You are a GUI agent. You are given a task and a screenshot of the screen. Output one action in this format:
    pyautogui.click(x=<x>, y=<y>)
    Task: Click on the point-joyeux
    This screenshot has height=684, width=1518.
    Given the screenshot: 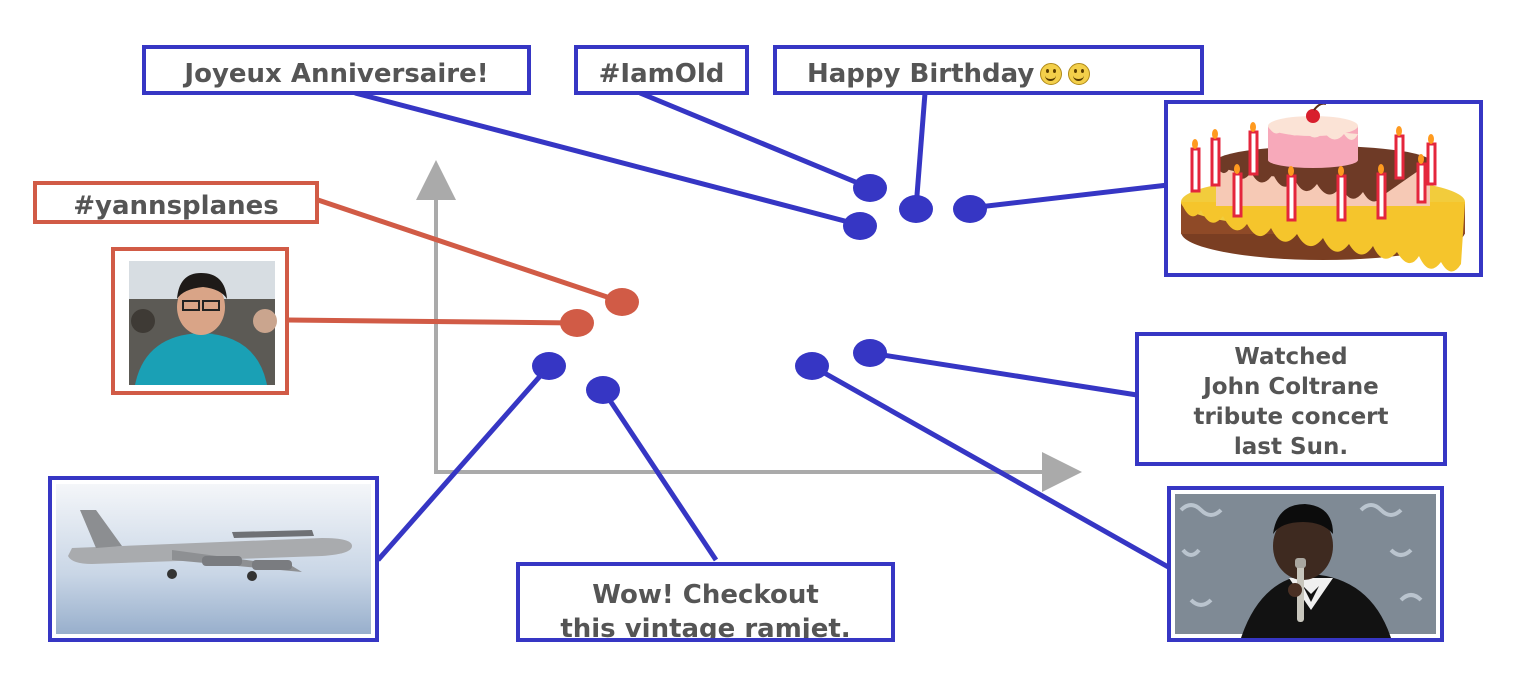 What is the action you would take?
    pyautogui.click(x=860, y=226)
    